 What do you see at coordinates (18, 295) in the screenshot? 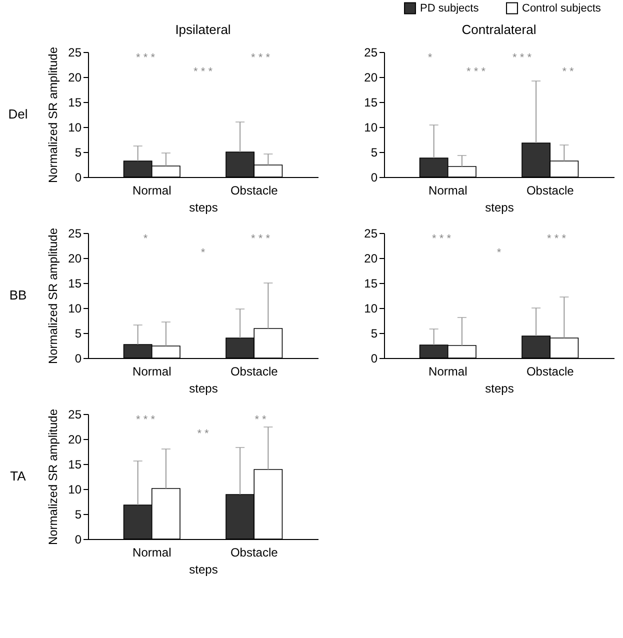
I see `text: BB` at bounding box center [18, 295].